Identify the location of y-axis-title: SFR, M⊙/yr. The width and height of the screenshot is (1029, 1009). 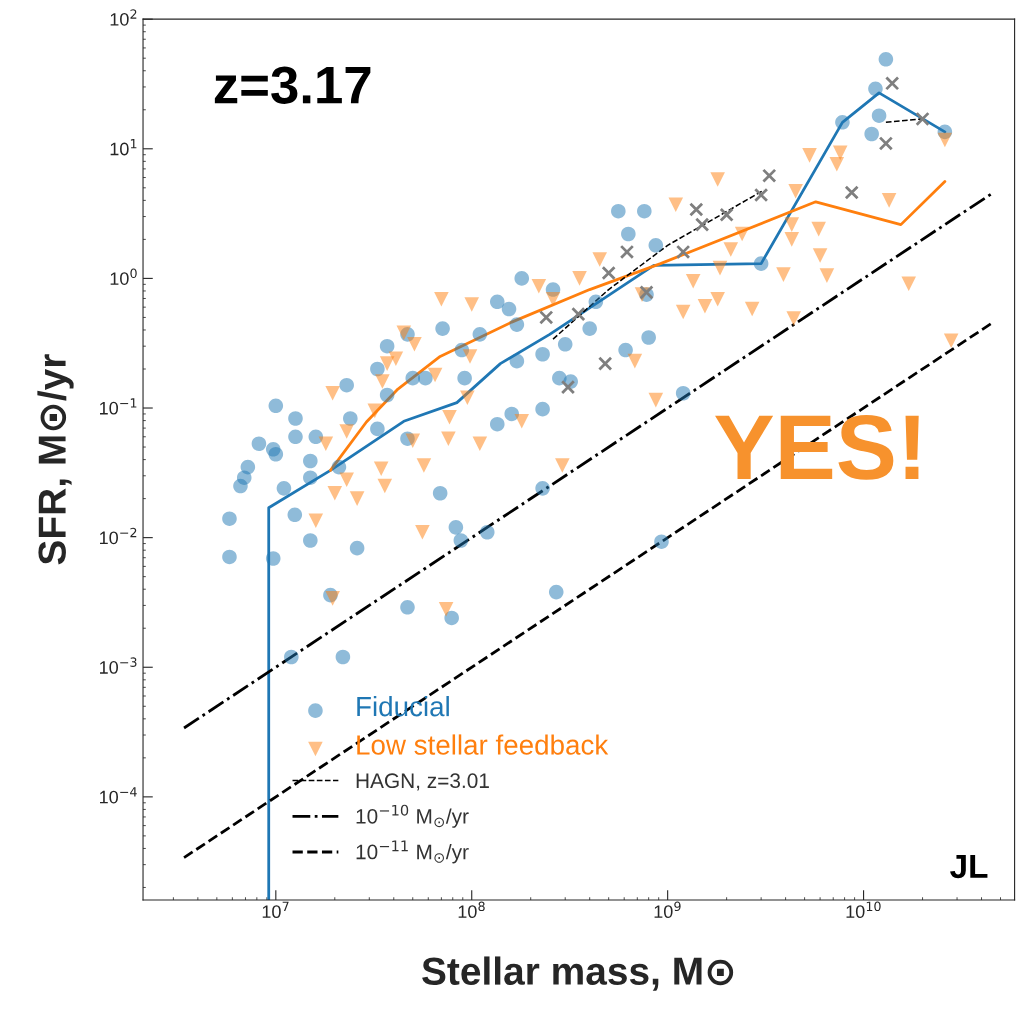
(55, 459).